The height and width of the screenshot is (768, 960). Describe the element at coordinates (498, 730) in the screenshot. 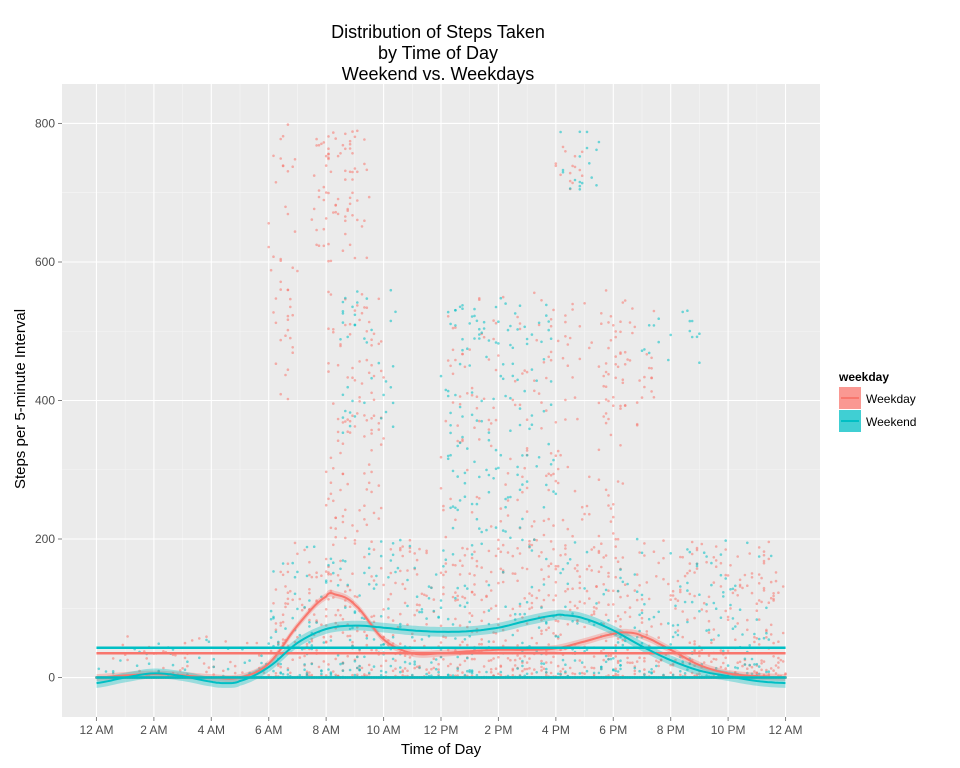

I see `x-tick-label: 2 PM` at that location.